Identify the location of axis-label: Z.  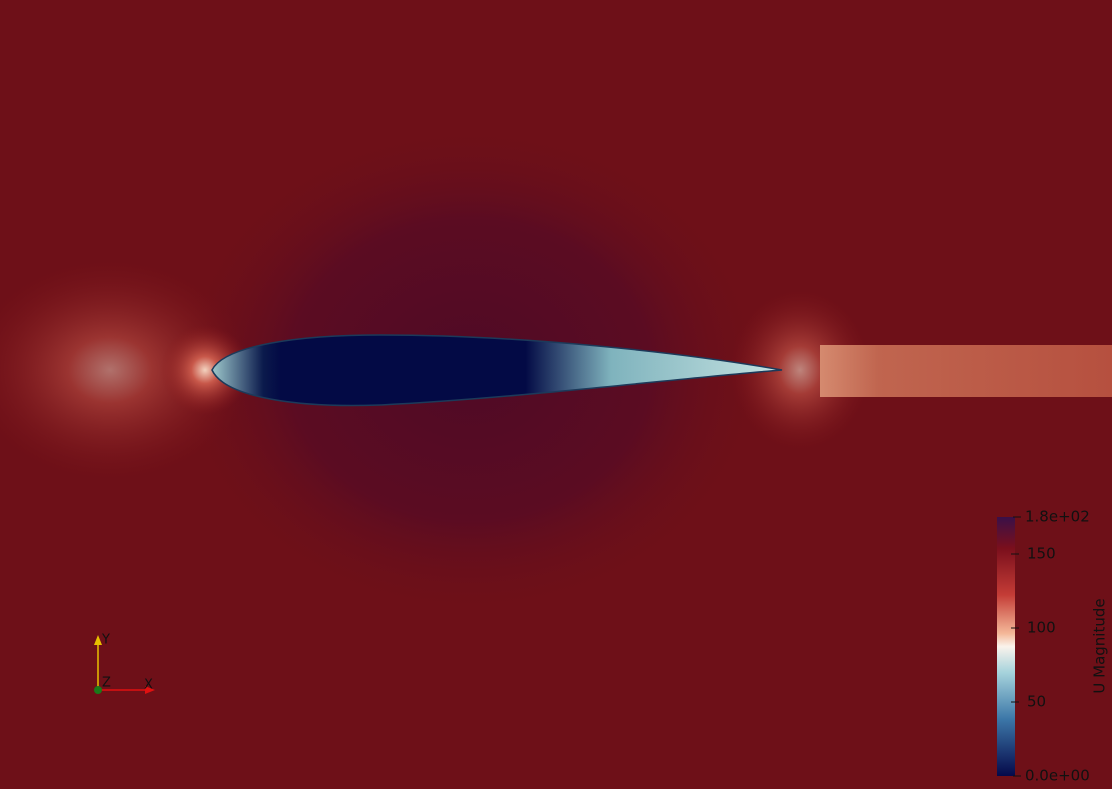
(106, 683).